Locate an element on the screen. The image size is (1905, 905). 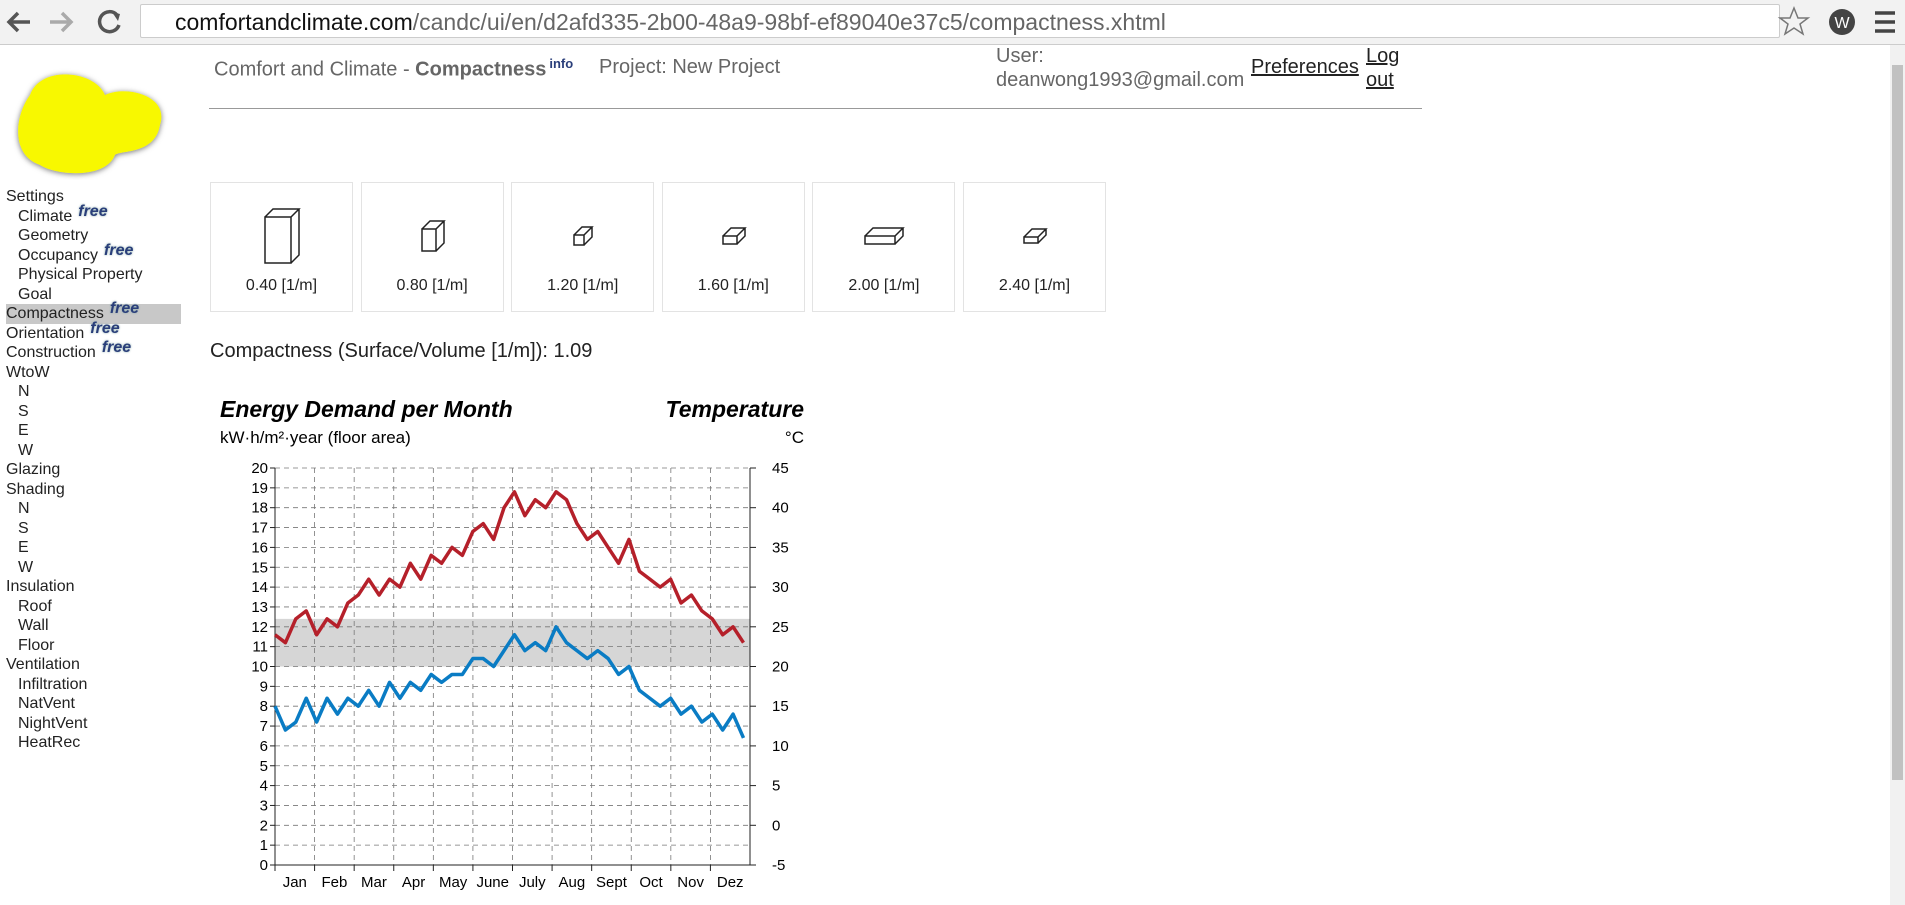
x-tick-label: Feb is located at coordinates (334, 882).